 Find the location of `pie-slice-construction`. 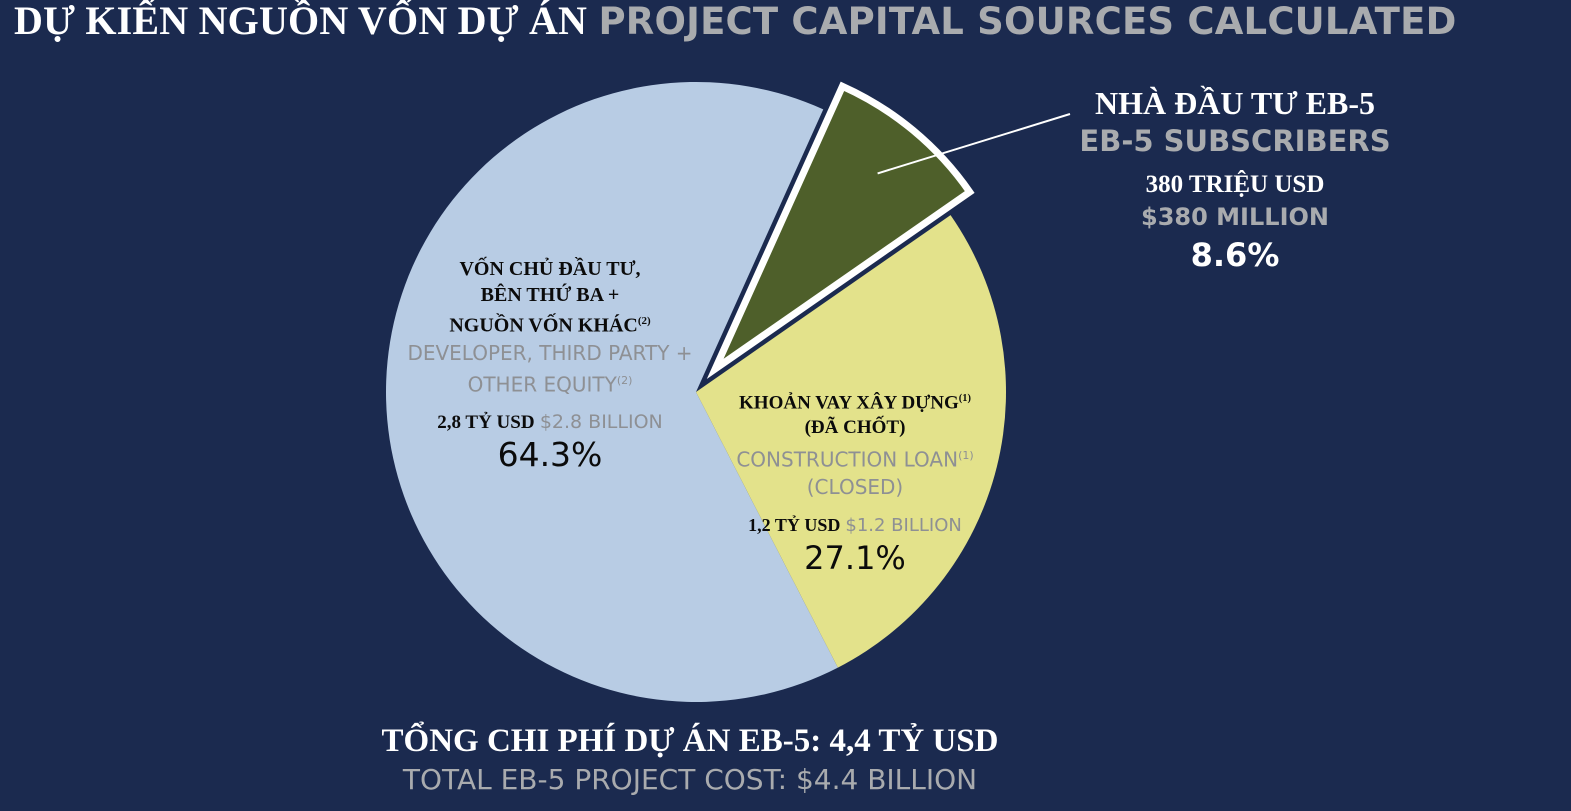

pie-slice-construction is located at coordinates (851, 441).